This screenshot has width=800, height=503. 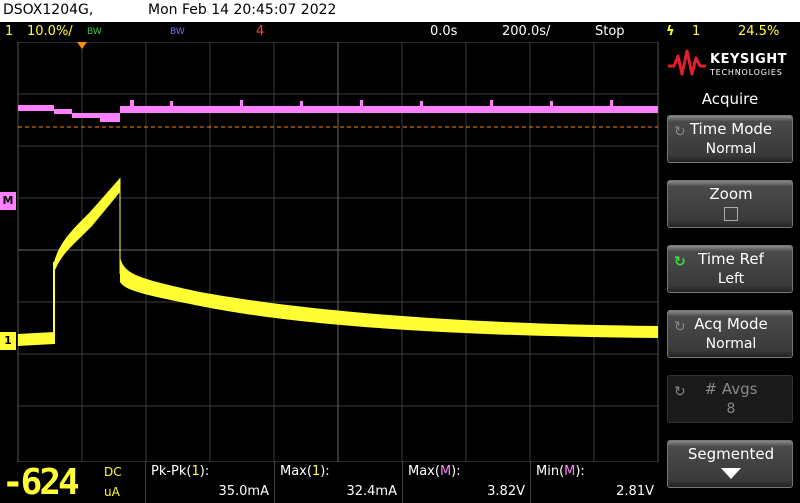 I want to click on avgs-softkey: ↻ # Avgs 8, so click(x=730, y=399).